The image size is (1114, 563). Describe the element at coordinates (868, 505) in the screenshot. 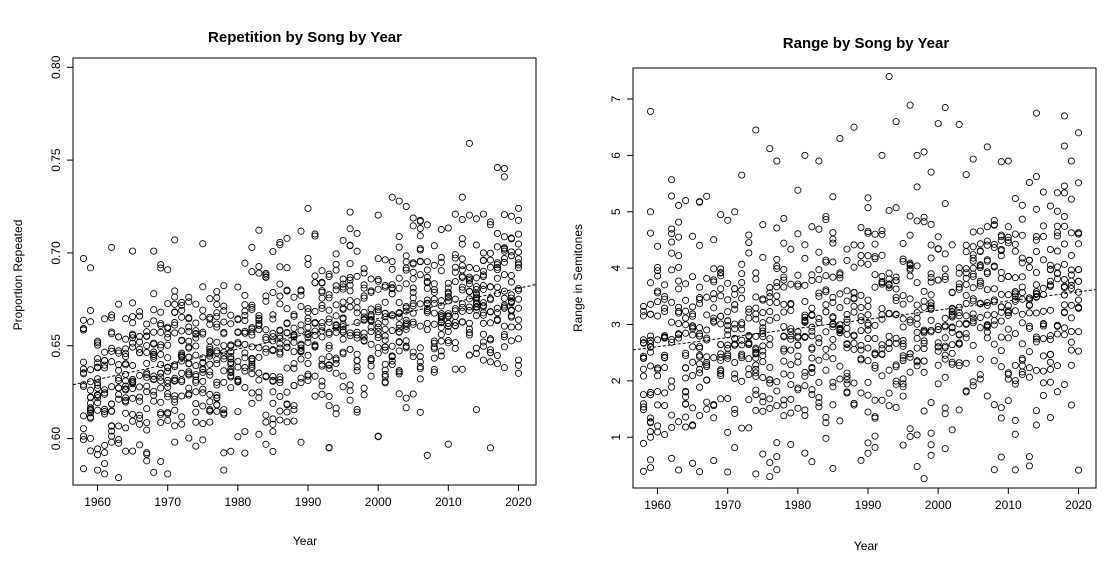

I see `range-x-tick-label: 1990` at that location.